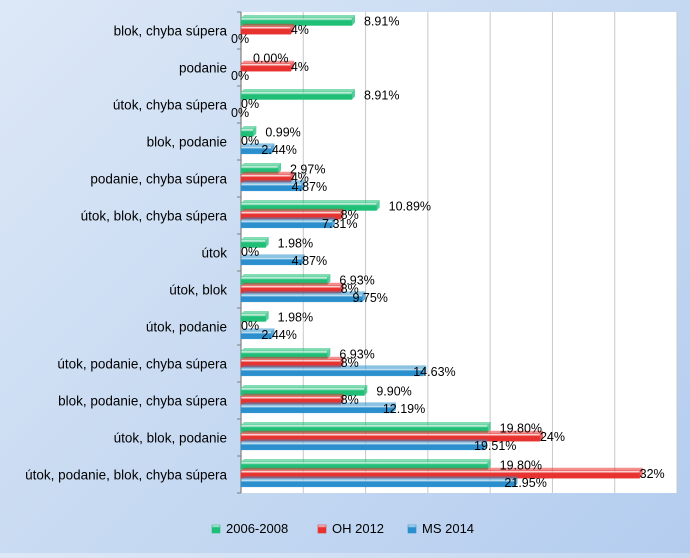  Describe the element at coordinates (154, 216) in the screenshot. I see `category-label: útok, blok, chyba súpera` at that location.